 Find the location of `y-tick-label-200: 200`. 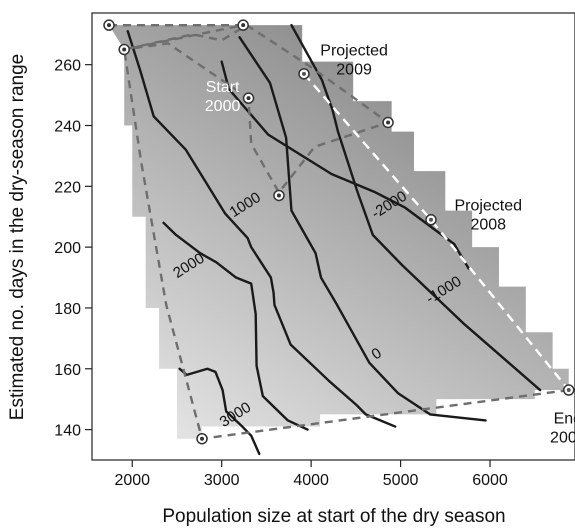

y-tick-label-200: 200 is located at coordinates (67, 248).